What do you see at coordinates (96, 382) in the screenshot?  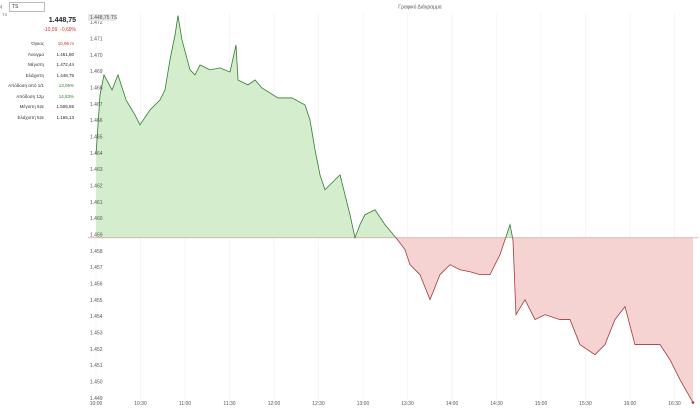 I see `y-tick-label: 1.450` at bounding box center [96, 382].